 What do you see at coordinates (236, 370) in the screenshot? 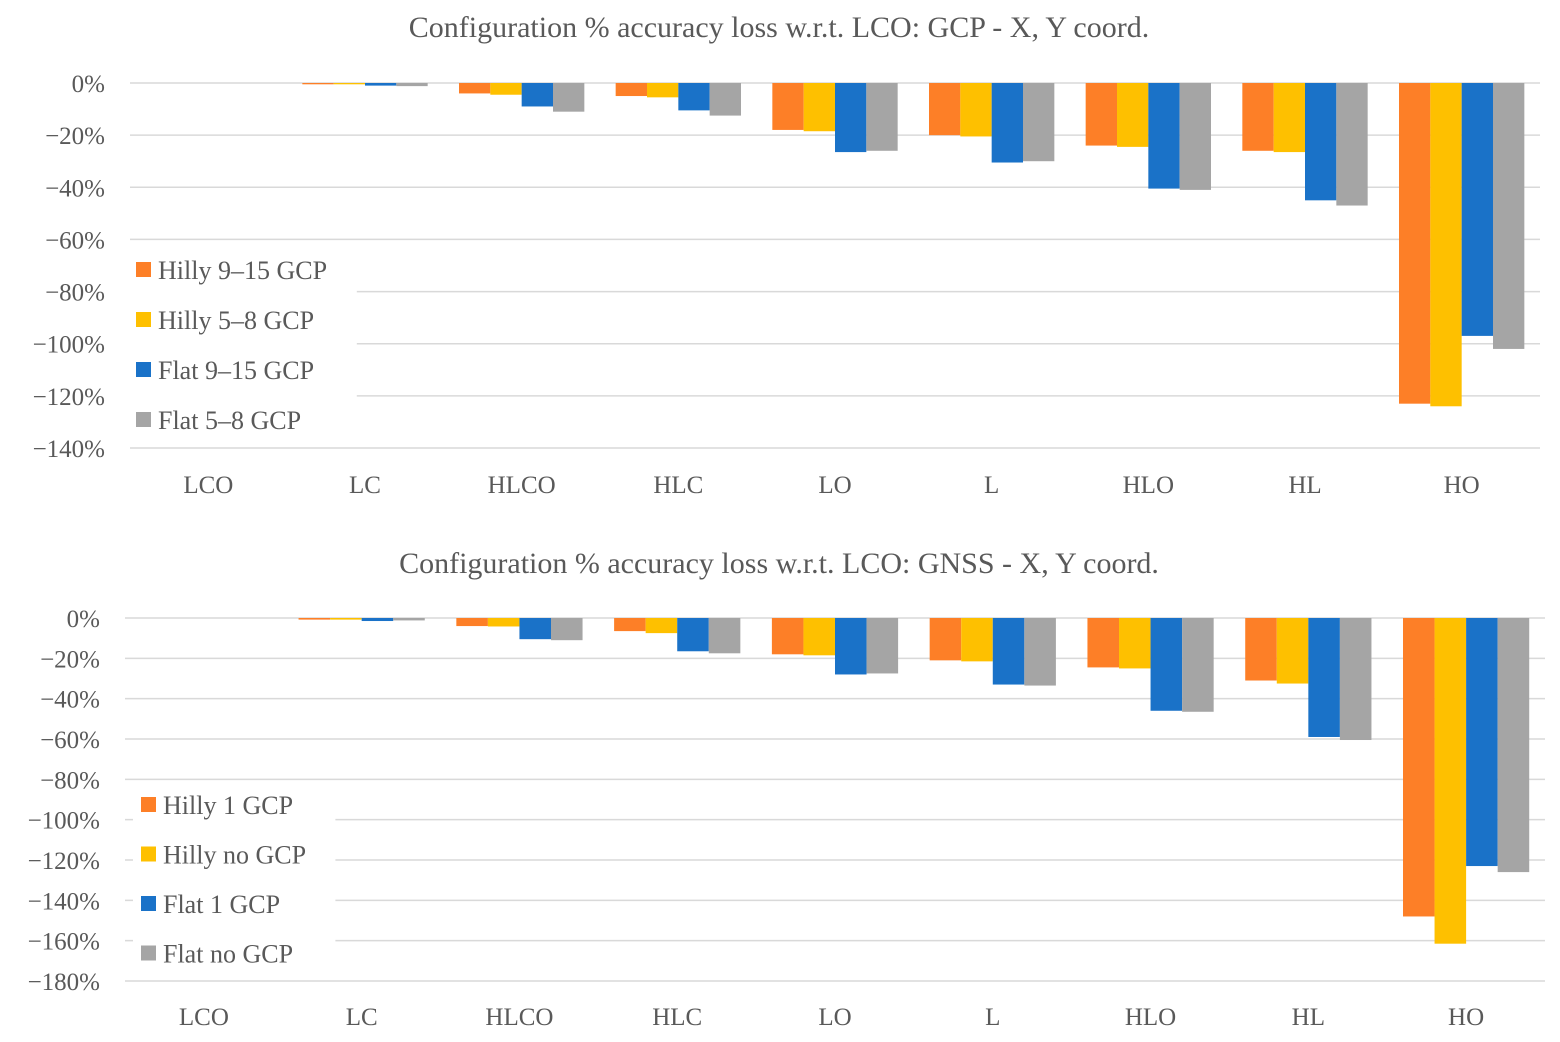
I see `legend-label: Flat 9–15 GCP` at bounding box center [236, 370].